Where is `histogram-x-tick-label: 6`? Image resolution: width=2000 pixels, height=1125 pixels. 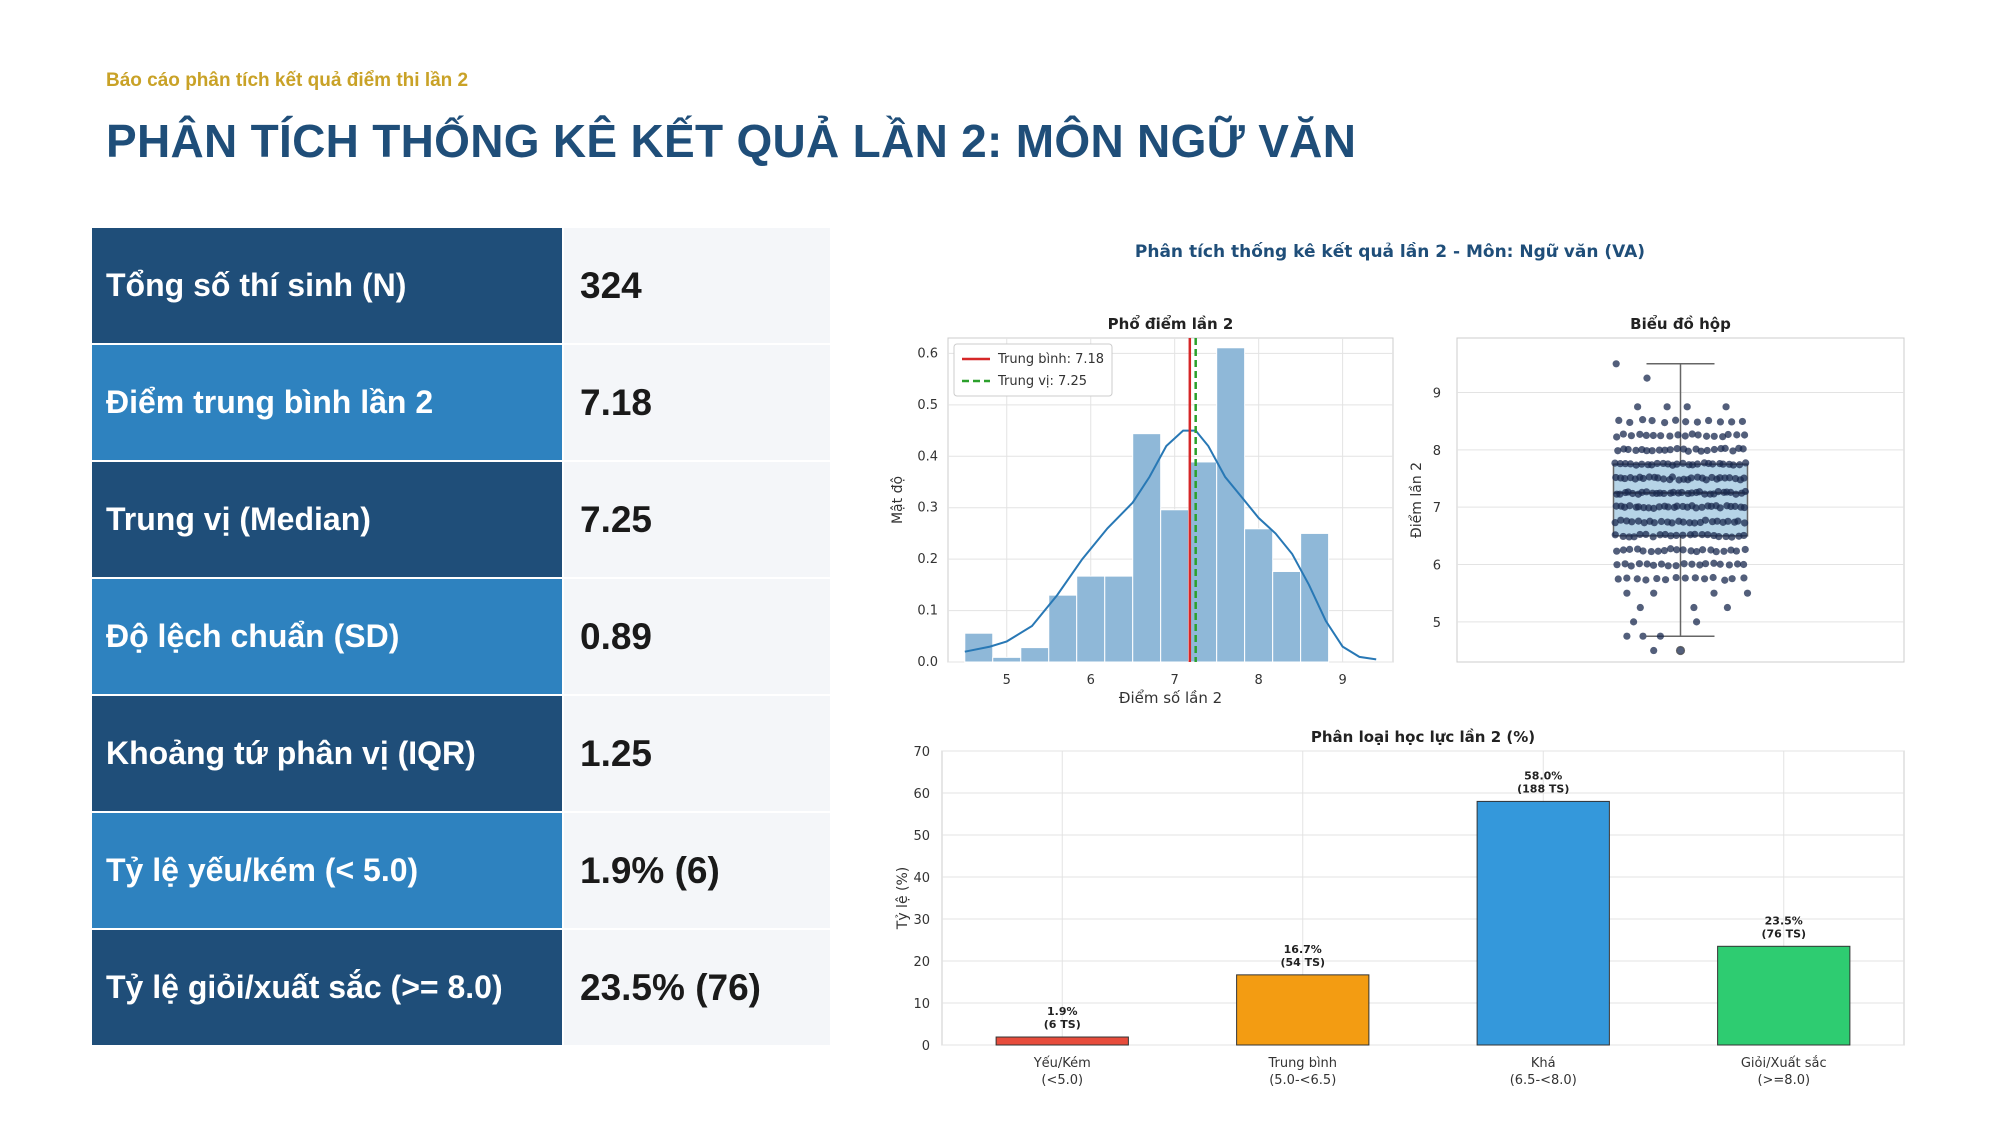
histogram-x-tick-label: 6 is located at coordinates (1091, 680).